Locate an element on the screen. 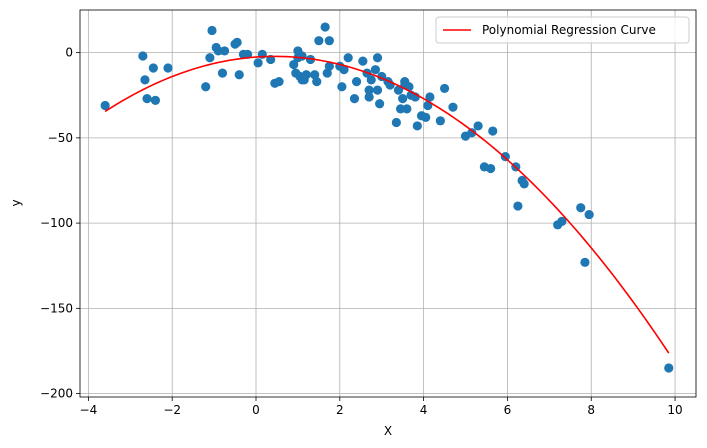 This screenshot has width=707, height=448. y-tick-label: −50 is located at coordinates (60, 138).